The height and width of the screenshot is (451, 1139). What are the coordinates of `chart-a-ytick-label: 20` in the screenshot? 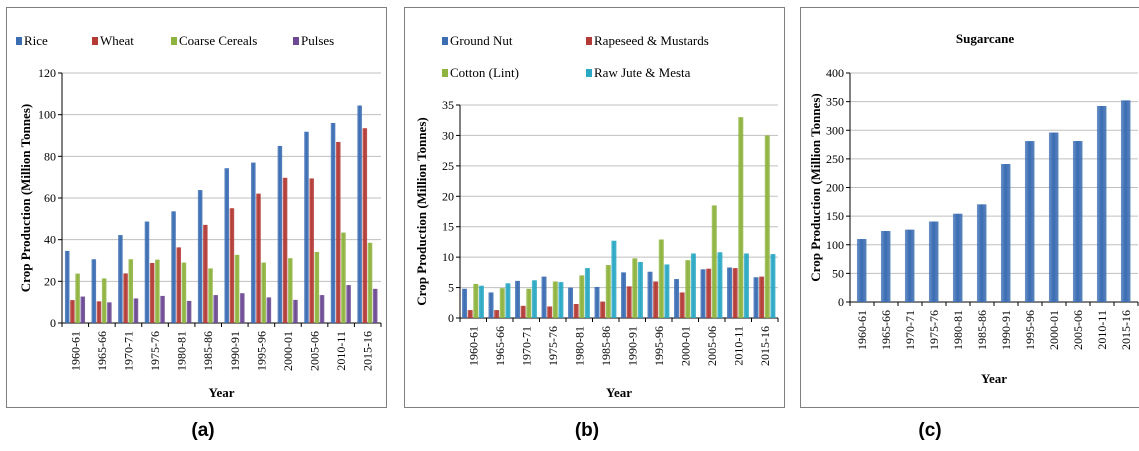 It's located at (50, 281).